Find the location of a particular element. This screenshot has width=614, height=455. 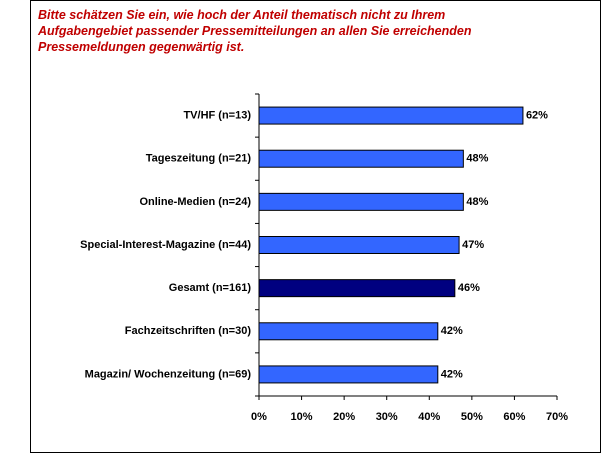

y-tick-label: Special-Interest-Magazine (n=44) is located at coordinates (165, 245).